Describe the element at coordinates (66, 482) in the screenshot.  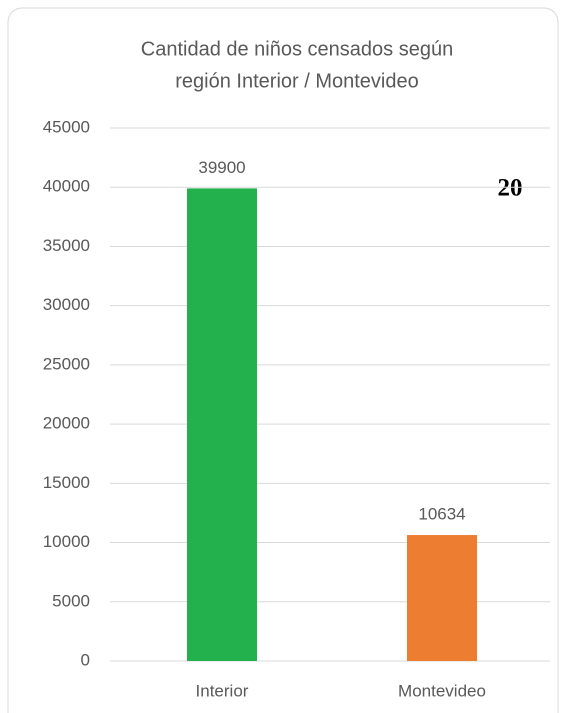
I see `y-tick-label: 15000` at that location.